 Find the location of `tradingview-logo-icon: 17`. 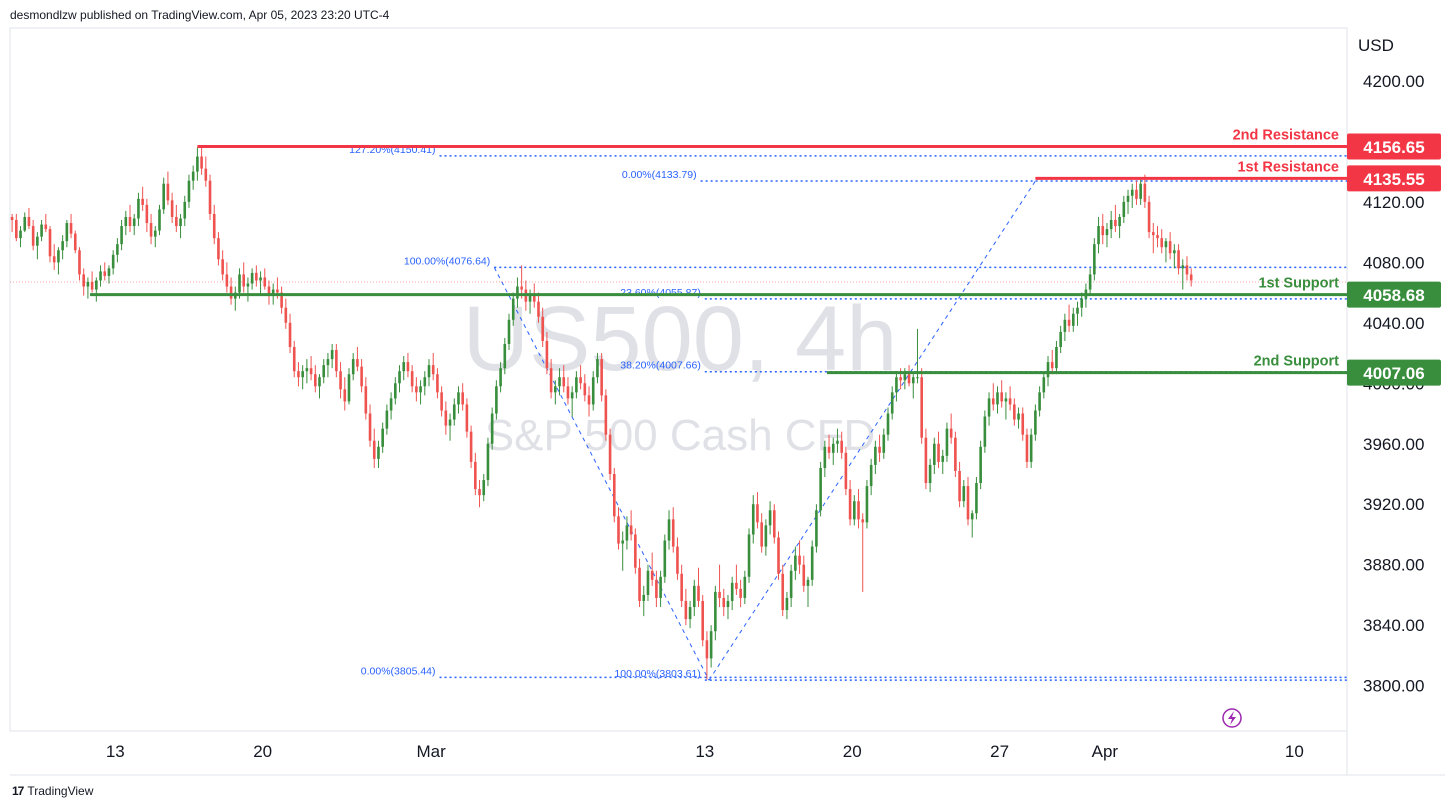

tradingview-logo-icon: 17 is located at coordinates (18, 791).